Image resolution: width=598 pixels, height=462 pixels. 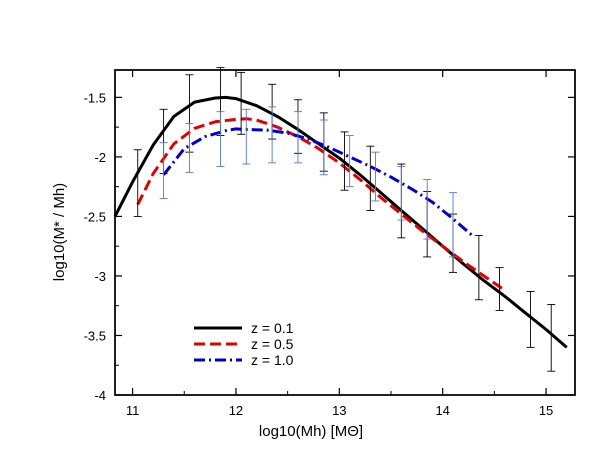 I want to click on legend-label-z01: z = 0.1, so click(x=272, y=328).